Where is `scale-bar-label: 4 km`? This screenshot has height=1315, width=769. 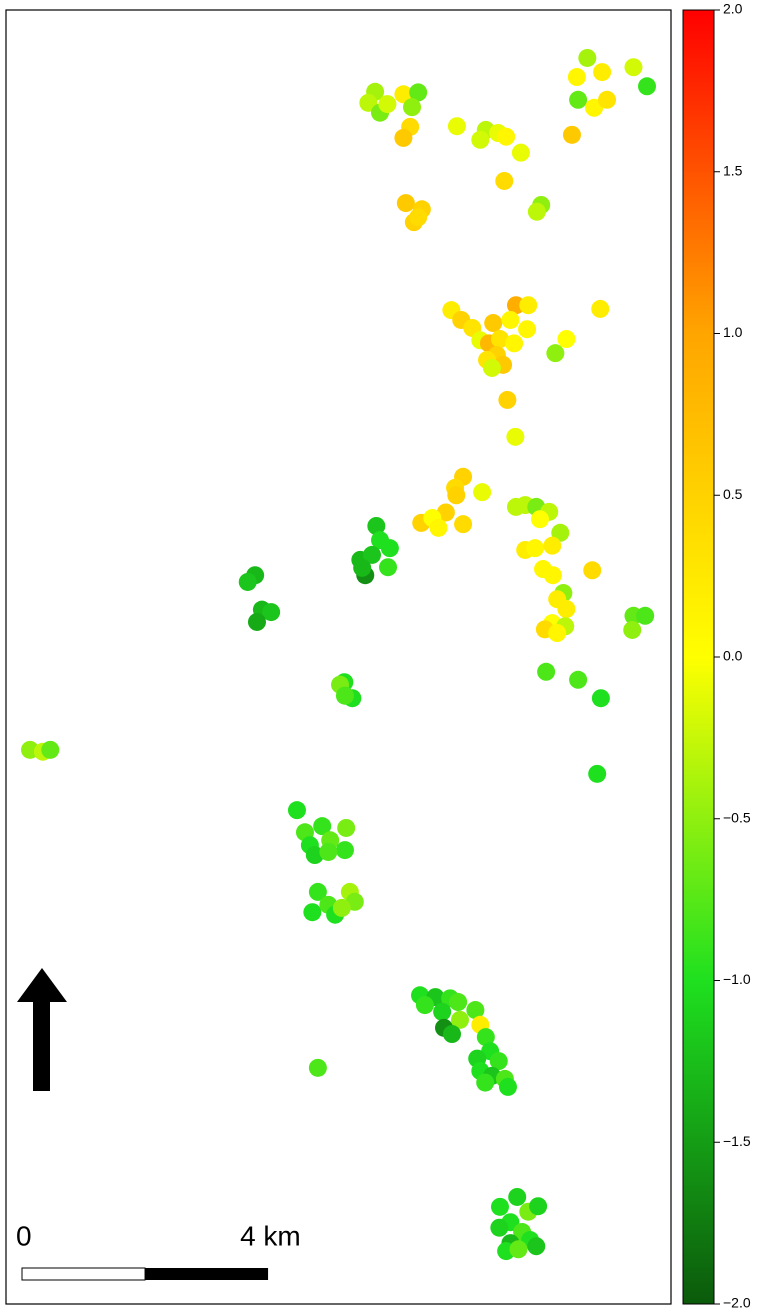 scale-bar-label: 4 km is located at coordinates (270, 1235).